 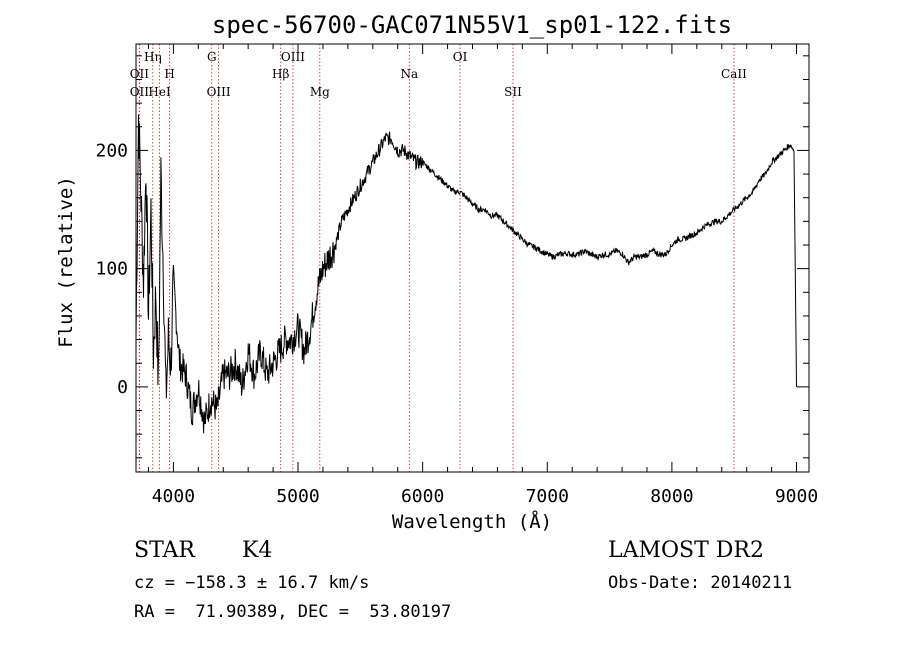 I want to click on redshift-cz: cz = −158.3 ± 16.7 km/s, so click(x=252, y=583).